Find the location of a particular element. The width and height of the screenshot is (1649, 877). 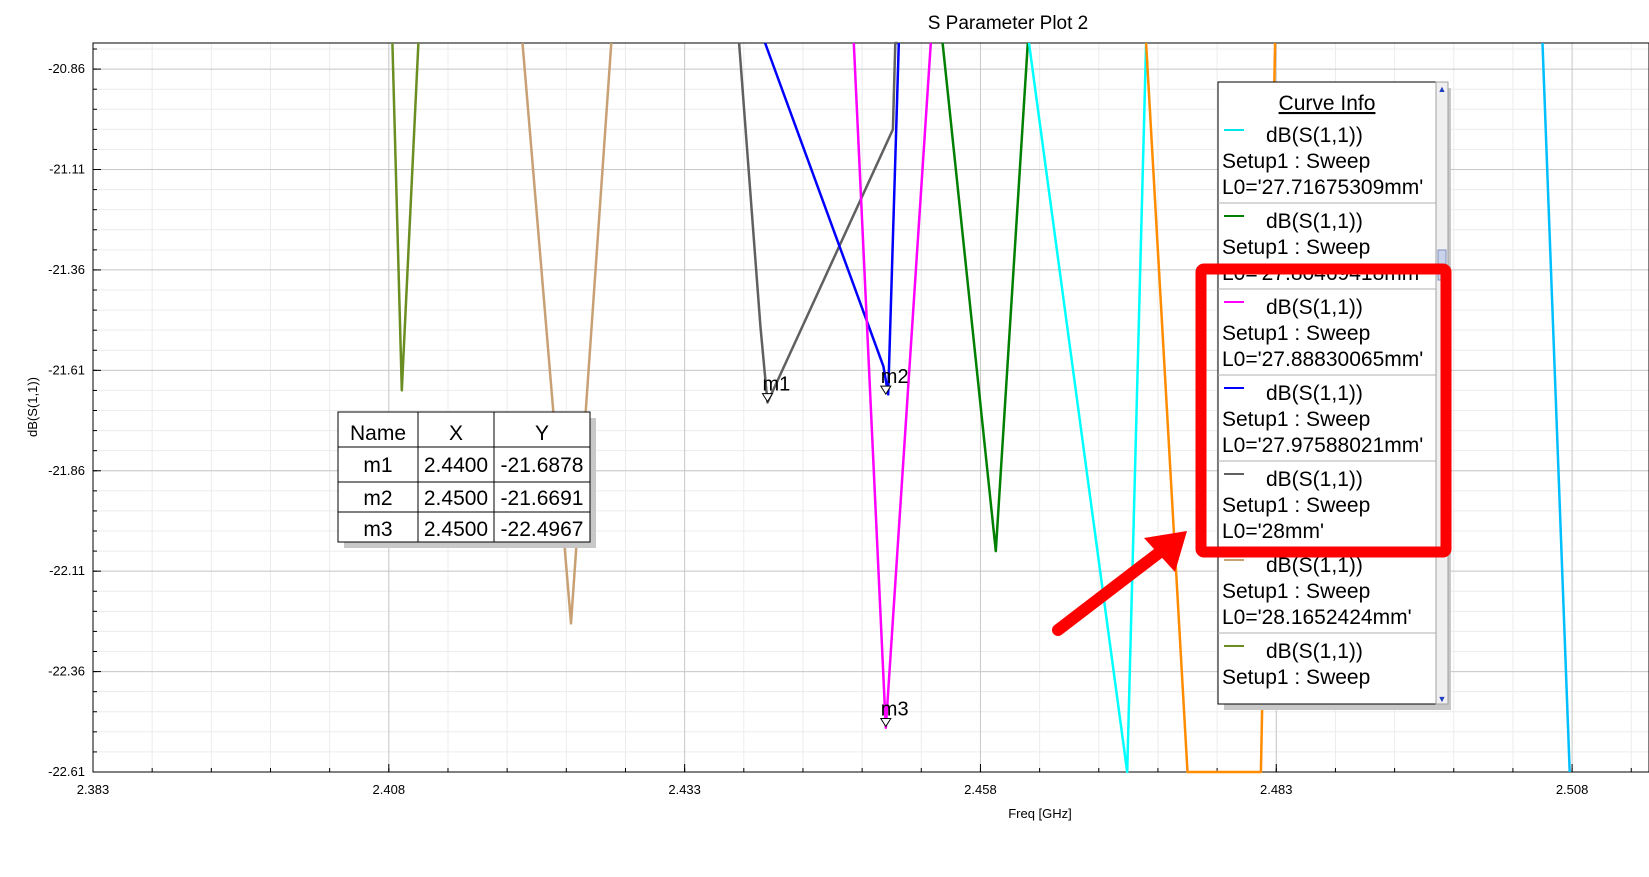

x-tick-label: 2.458 is located at coordinates (980, 789).